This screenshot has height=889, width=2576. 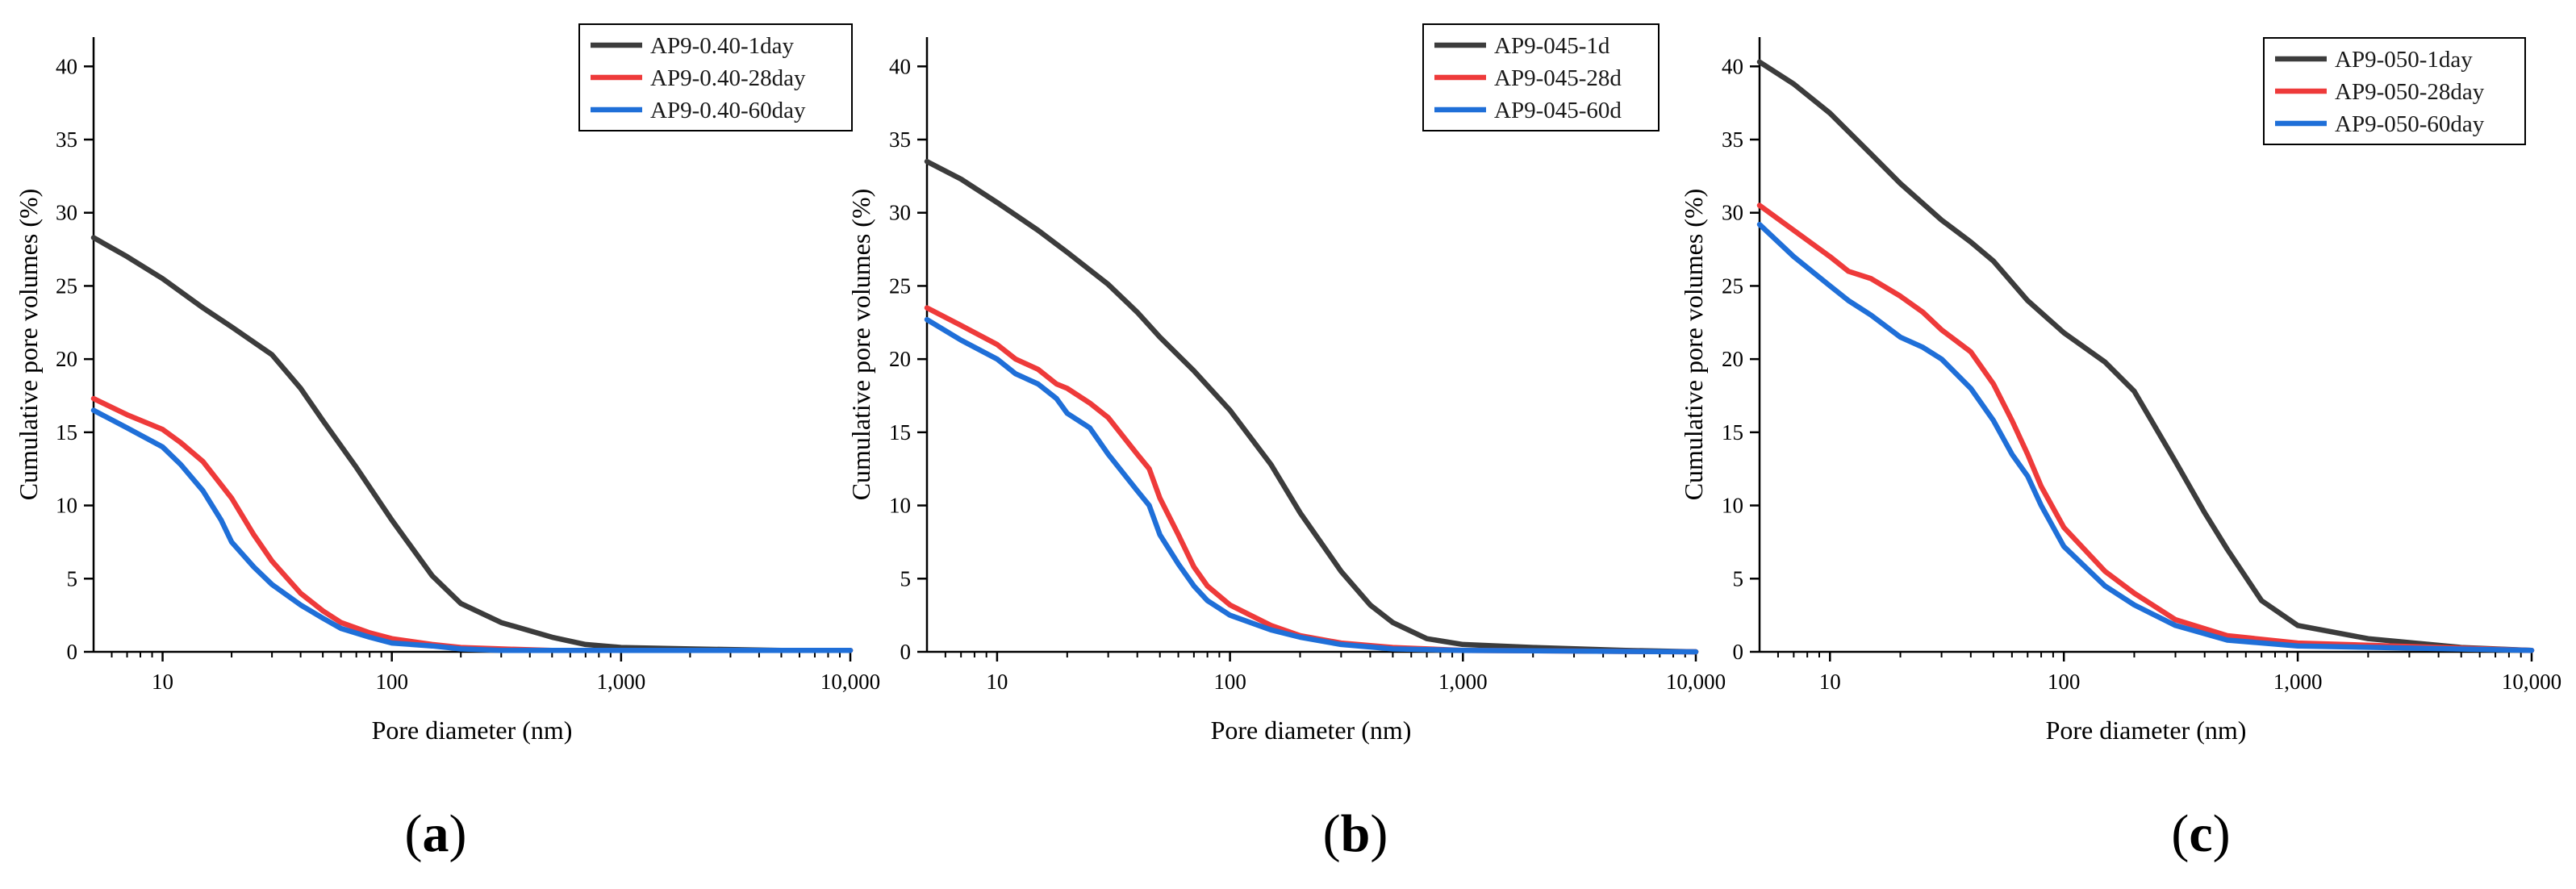 I want to click on panel-label: (b), so click(x=1355, y=833).